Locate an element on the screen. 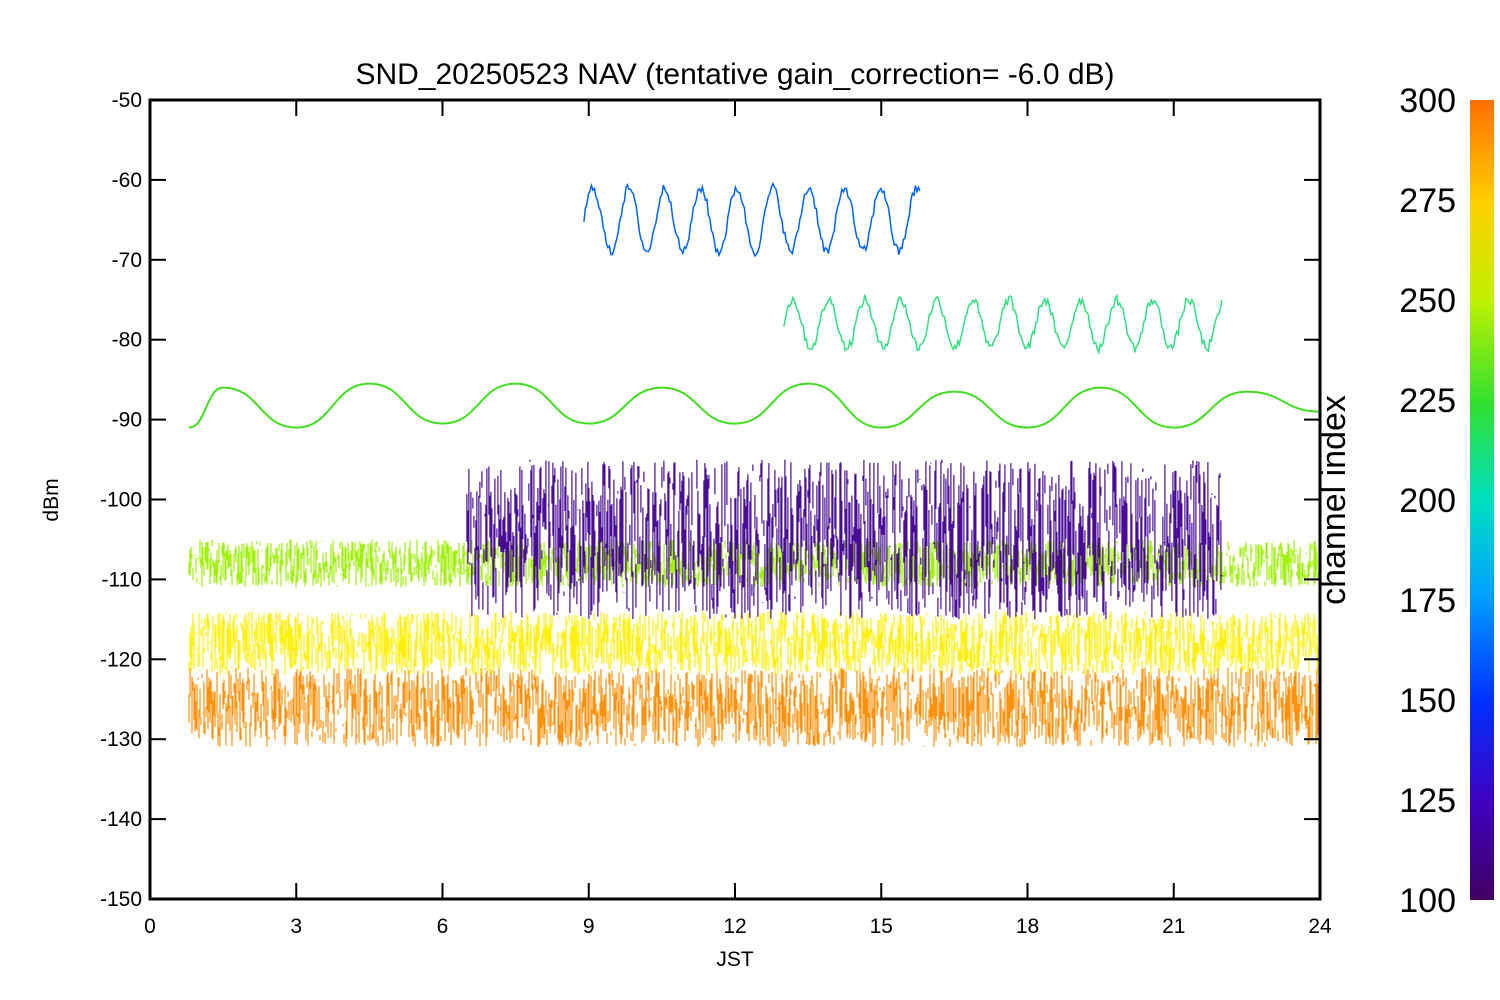 The width and height of the screenshot is (1500, 1000). y-tick-label: -110 is located at coordinates (122, 579).